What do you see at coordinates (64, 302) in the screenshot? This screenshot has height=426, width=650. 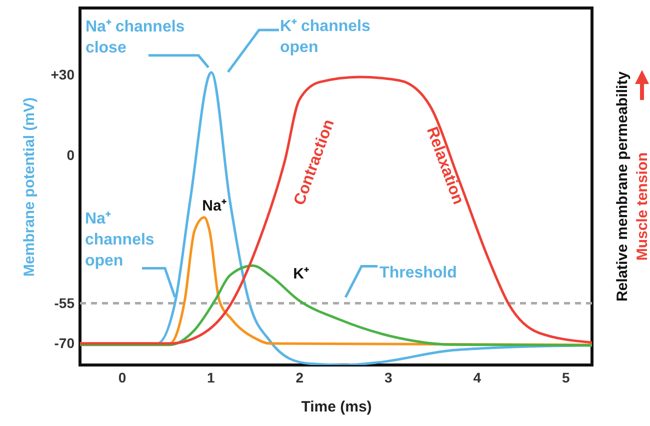 I see `y-tick-label: -55` at bounding box center [64, 302].